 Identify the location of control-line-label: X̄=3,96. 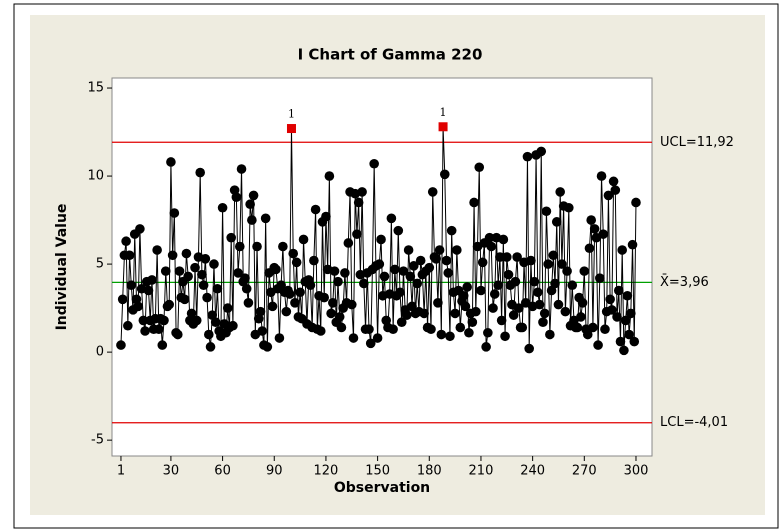
(684, 282).